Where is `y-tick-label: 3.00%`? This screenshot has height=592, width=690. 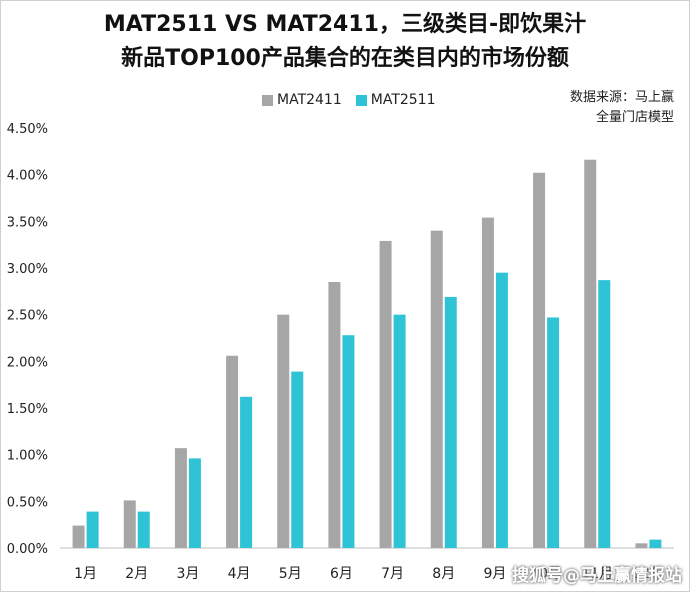
y-tick-label: 3.00% is located at coordinates (27, 269).